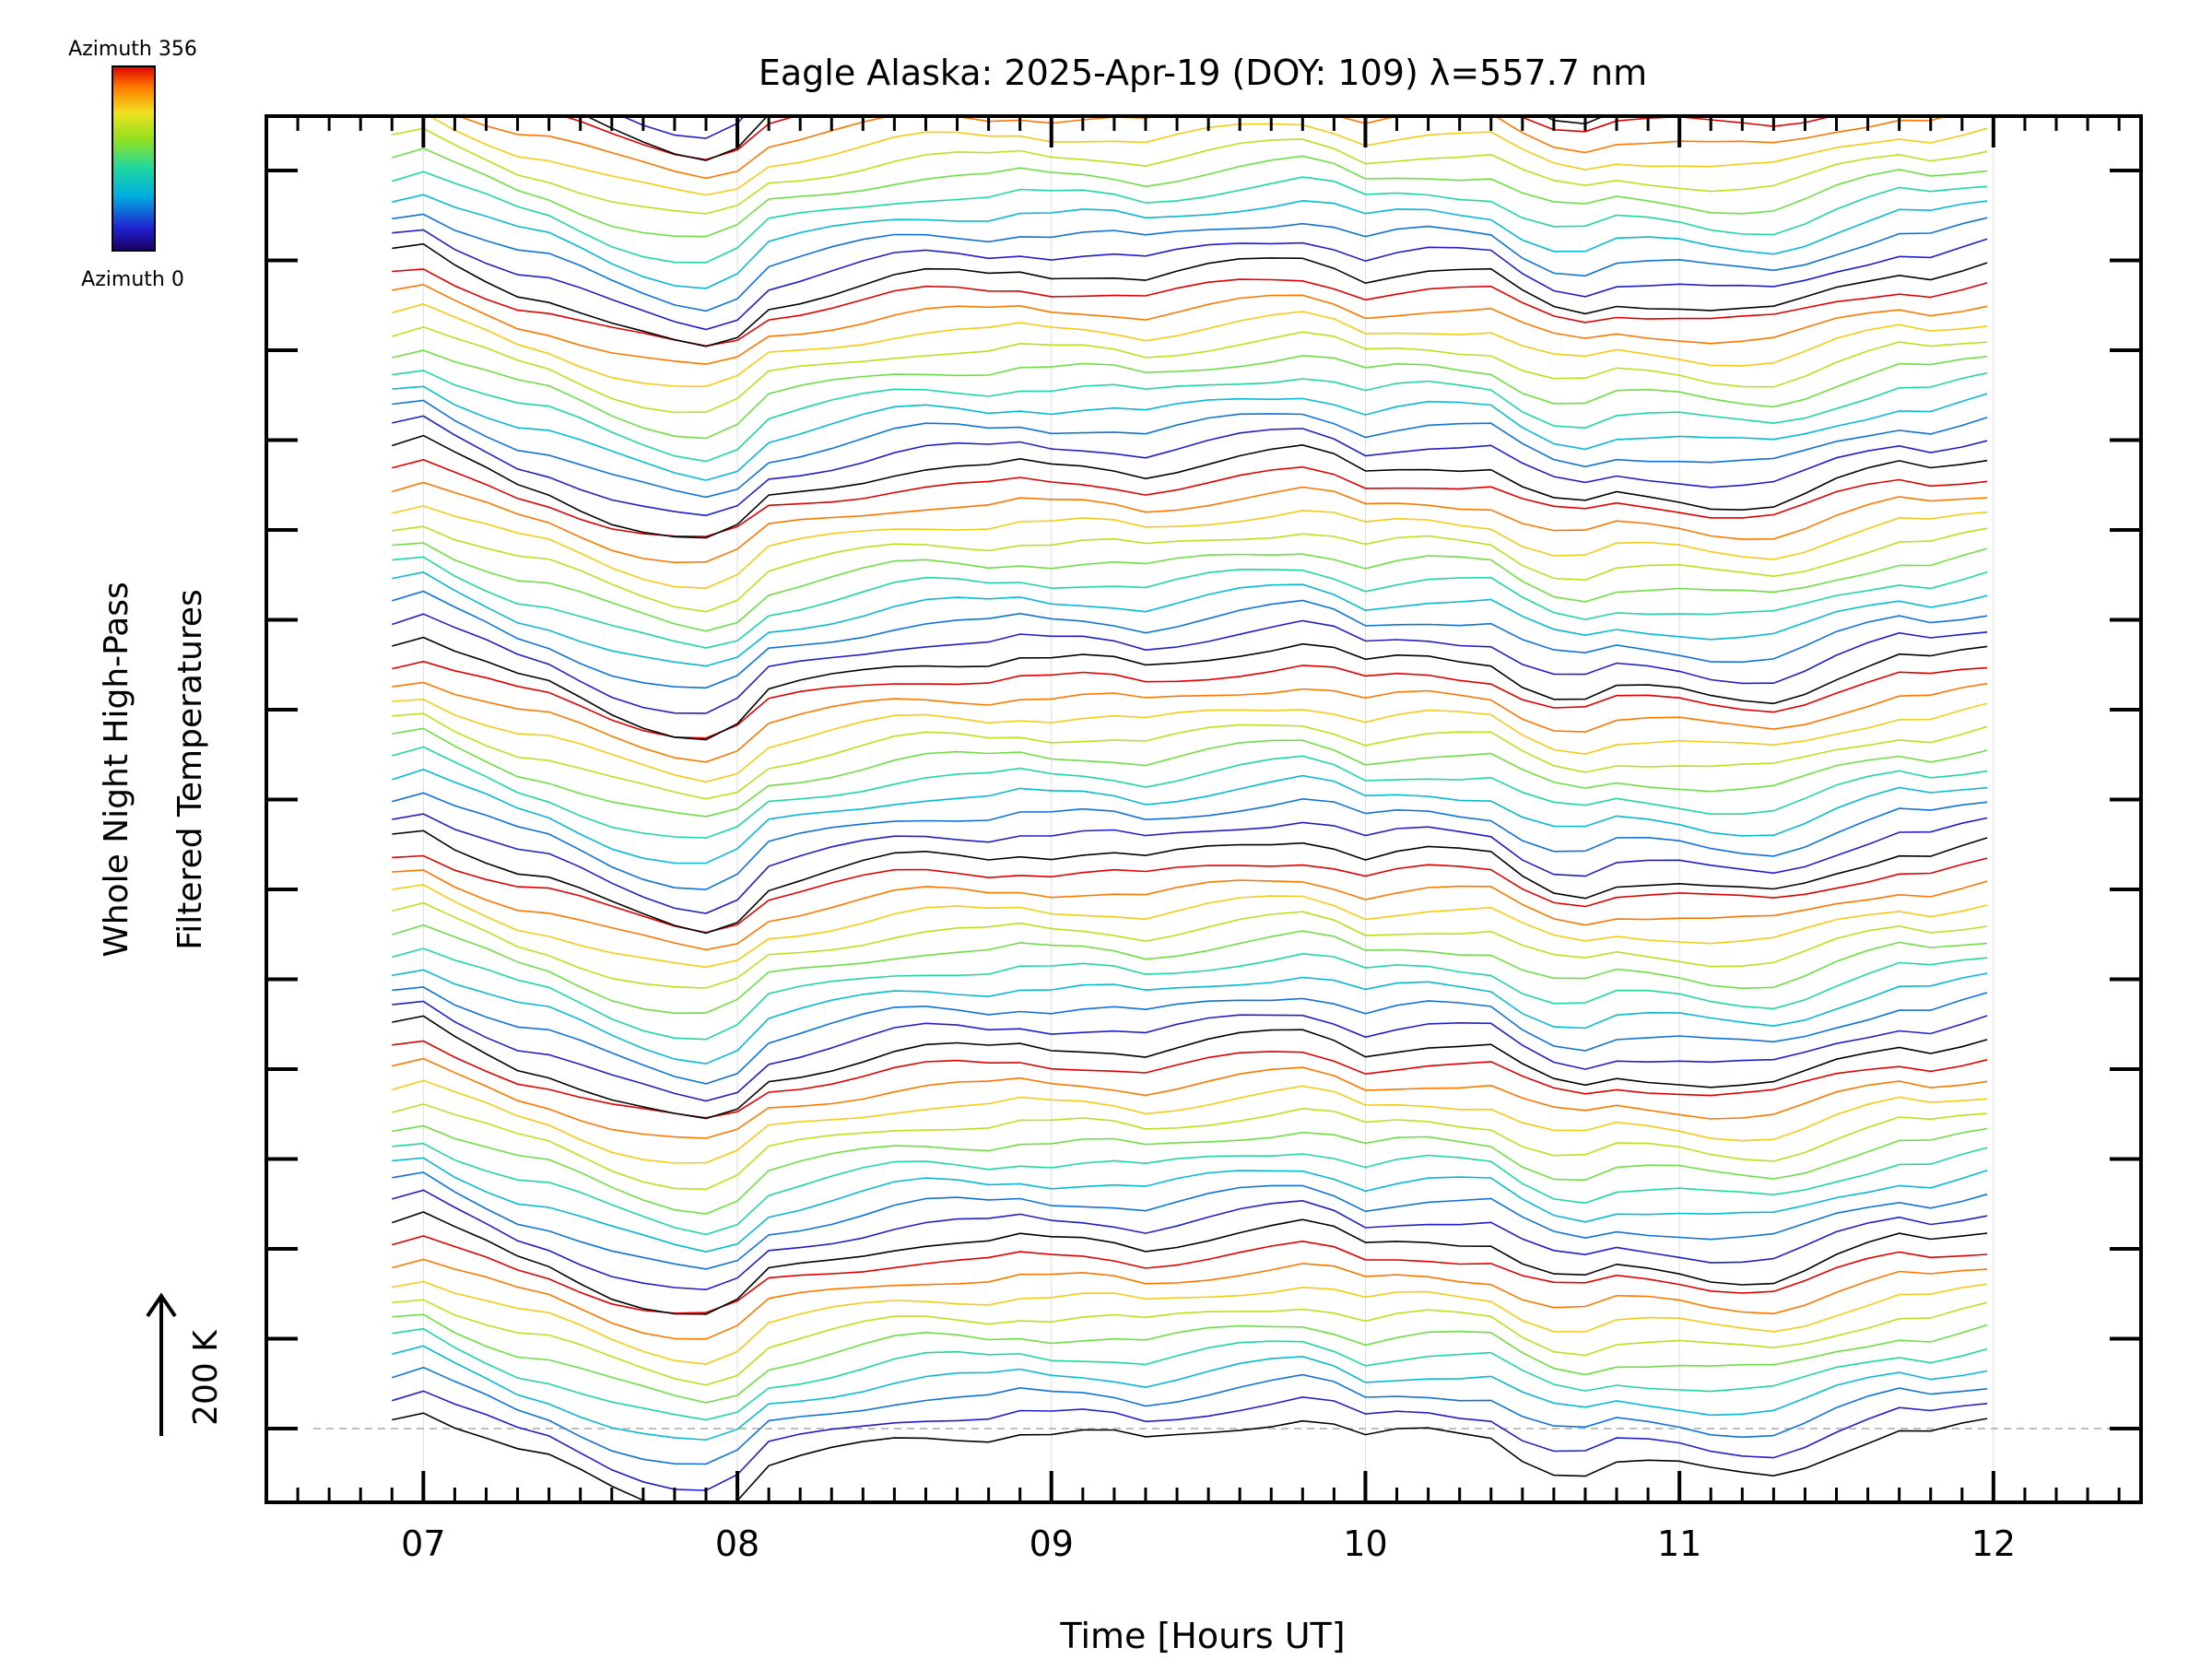  I want to click on colorbar-bottom-label: Azimuth 0, so click(132, 279).